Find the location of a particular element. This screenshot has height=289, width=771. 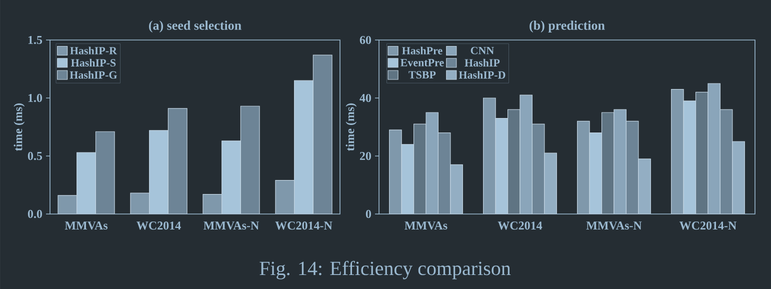

y-tick-label: 20 is located at coordinates (366, 156).